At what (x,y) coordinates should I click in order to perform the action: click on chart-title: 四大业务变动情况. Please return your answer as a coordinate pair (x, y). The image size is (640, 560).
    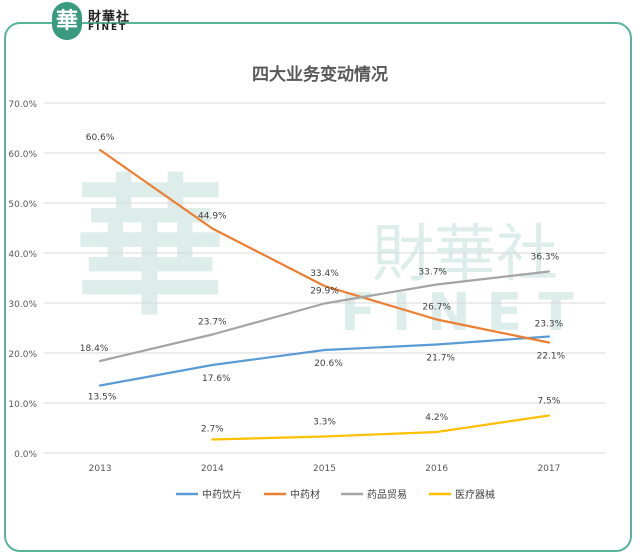
    Looking at the image, I should click on (320, 74).